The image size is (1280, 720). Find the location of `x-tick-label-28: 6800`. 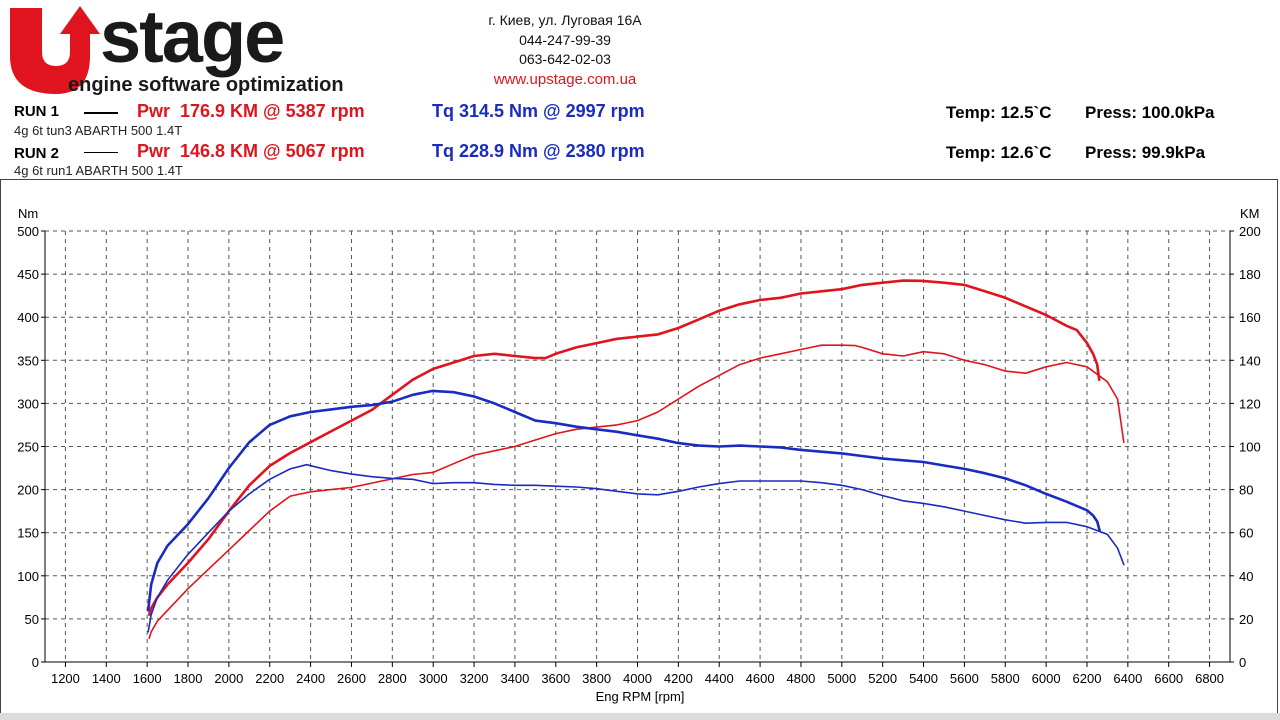

x-tick-label-28: 6800 is located at coordinates (1209, 678).